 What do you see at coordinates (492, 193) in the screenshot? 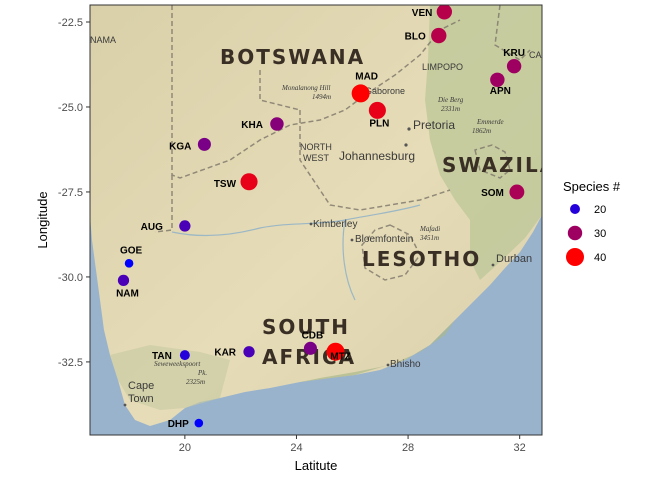
I see `point-label-som: SOM` at bounding box center [492, 193].